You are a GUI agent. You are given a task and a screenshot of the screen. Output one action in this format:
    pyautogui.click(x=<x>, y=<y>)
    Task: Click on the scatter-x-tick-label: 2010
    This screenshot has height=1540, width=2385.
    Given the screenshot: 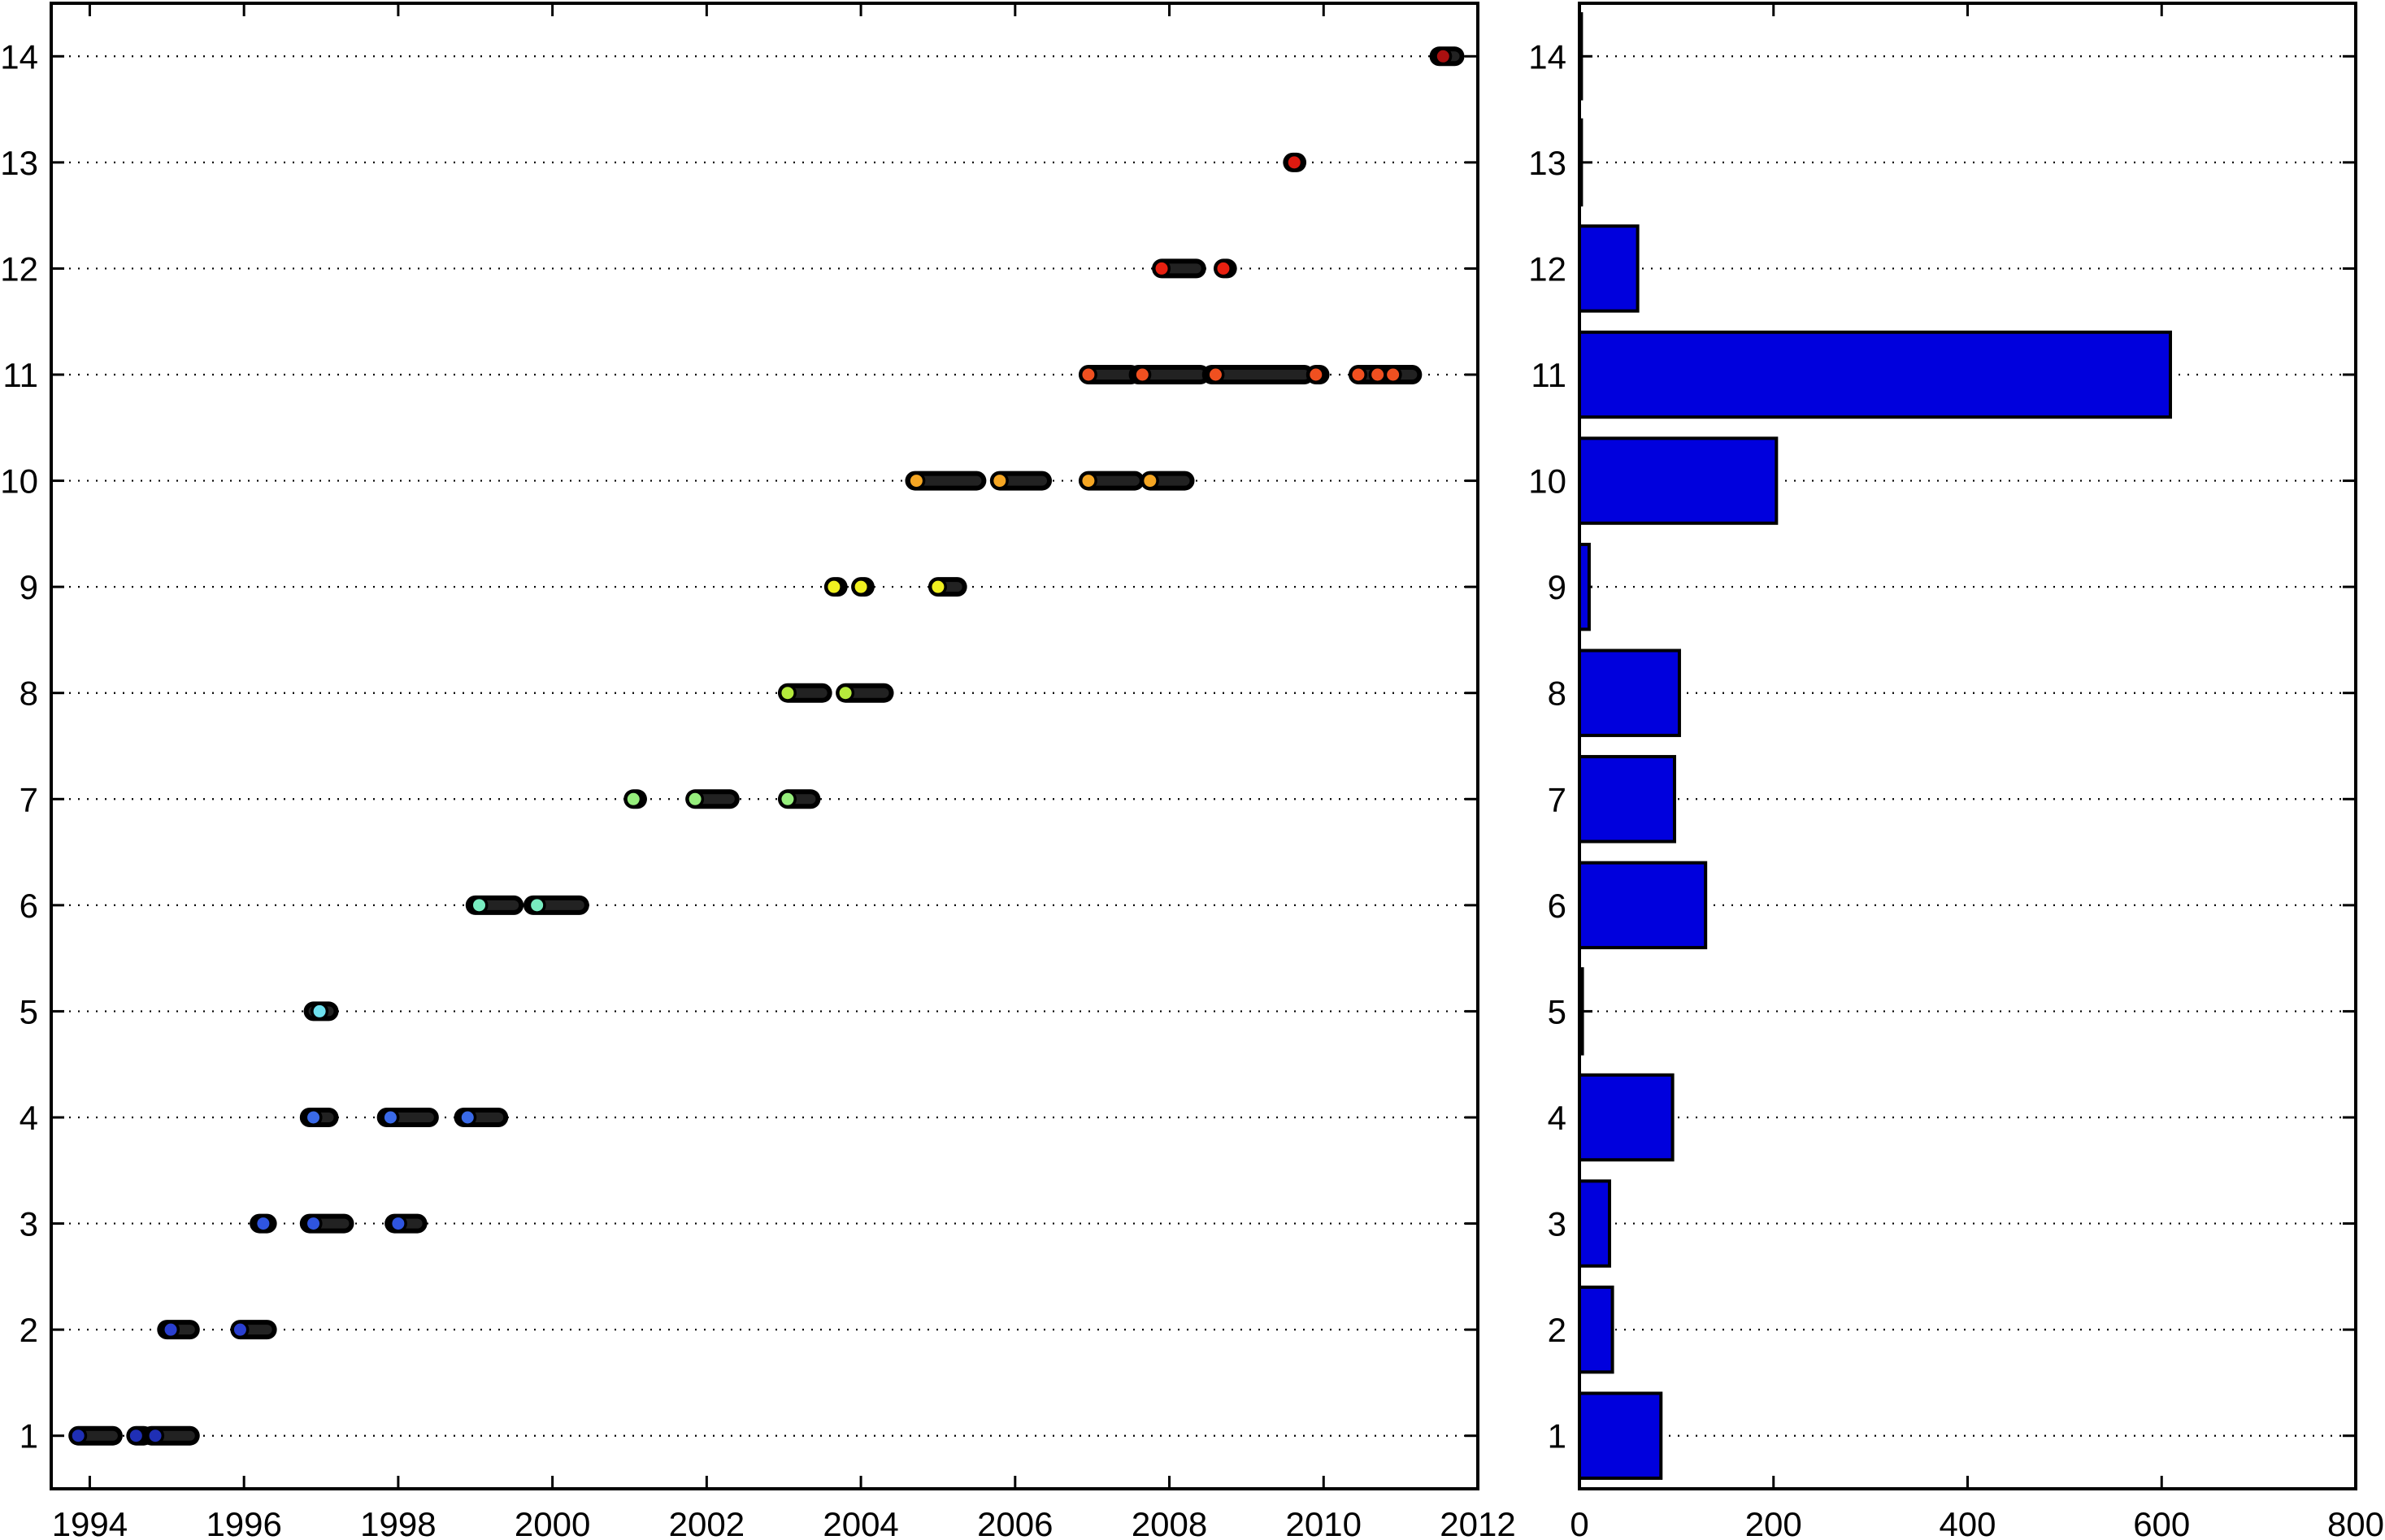 What is the action you would take?
    pyautogui.click(x=1324, y=1523)
    